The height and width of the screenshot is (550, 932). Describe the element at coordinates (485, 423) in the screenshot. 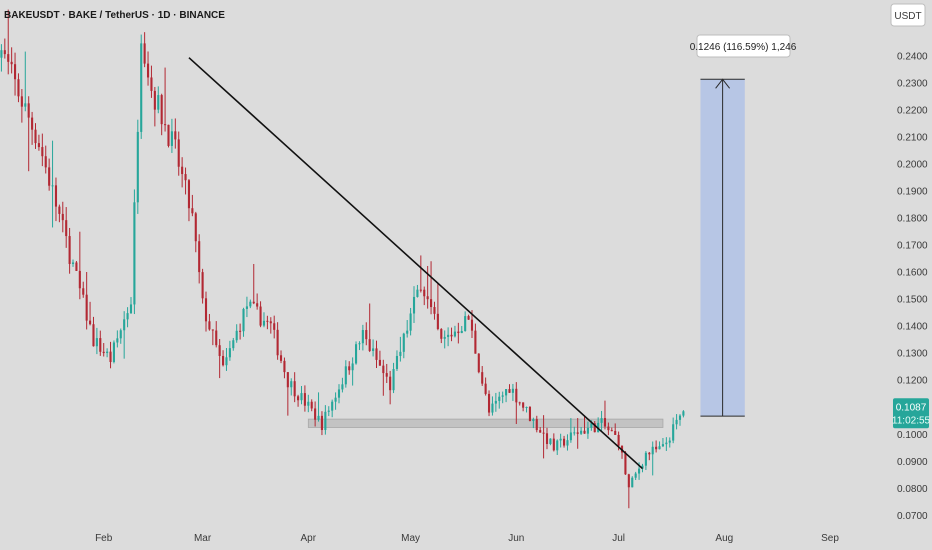

I see `support-zone` at that location.